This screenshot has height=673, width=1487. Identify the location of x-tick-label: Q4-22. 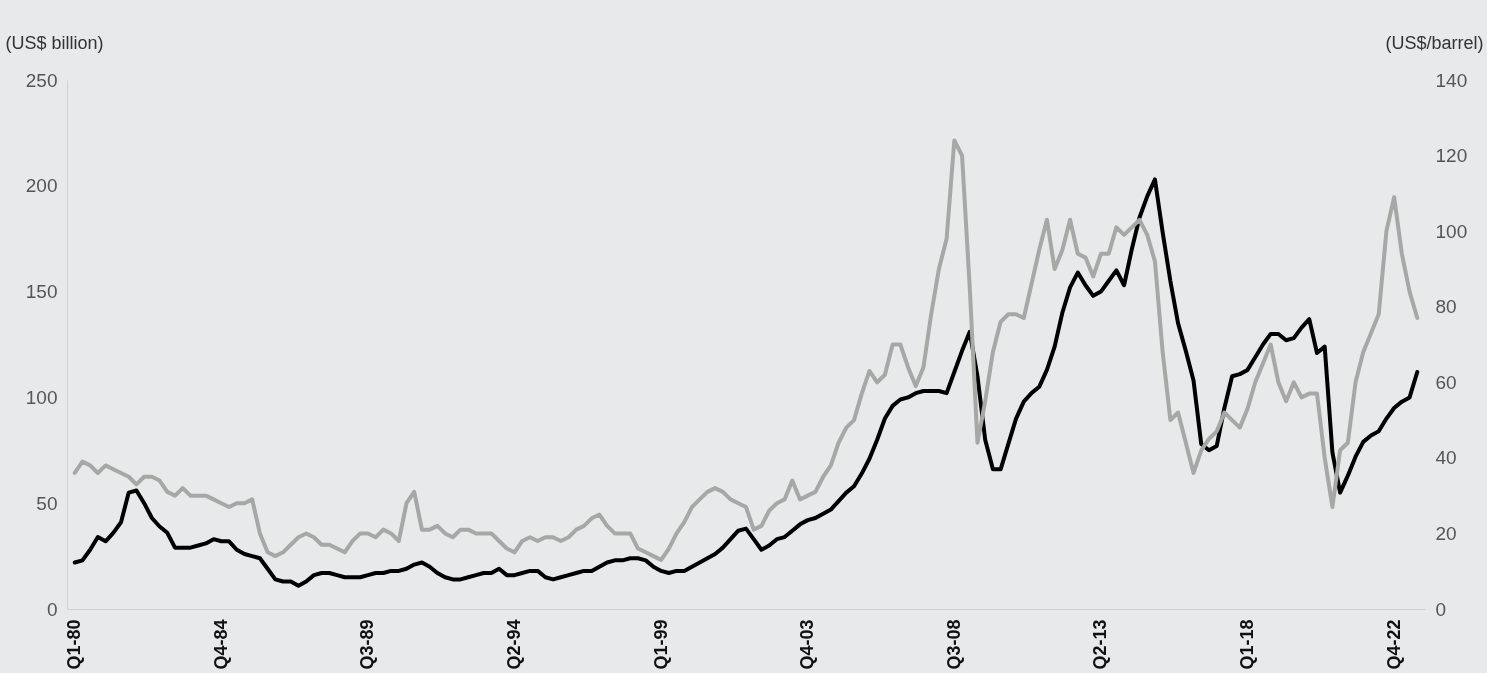
(1393, 644).